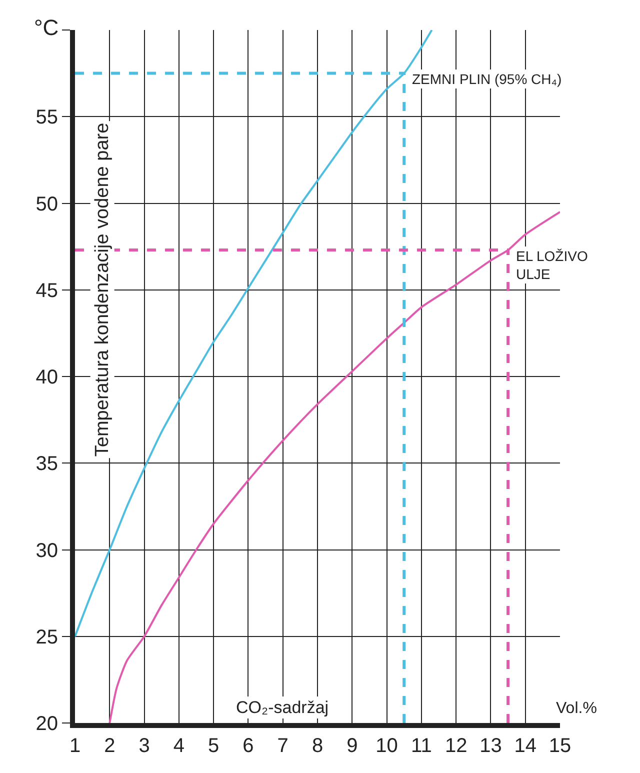 The height and width of the screenshot is (773, 640). Describe the element at coordinates (282, 746) in the screenshot. I see `x-tick-label: 7` at that location.